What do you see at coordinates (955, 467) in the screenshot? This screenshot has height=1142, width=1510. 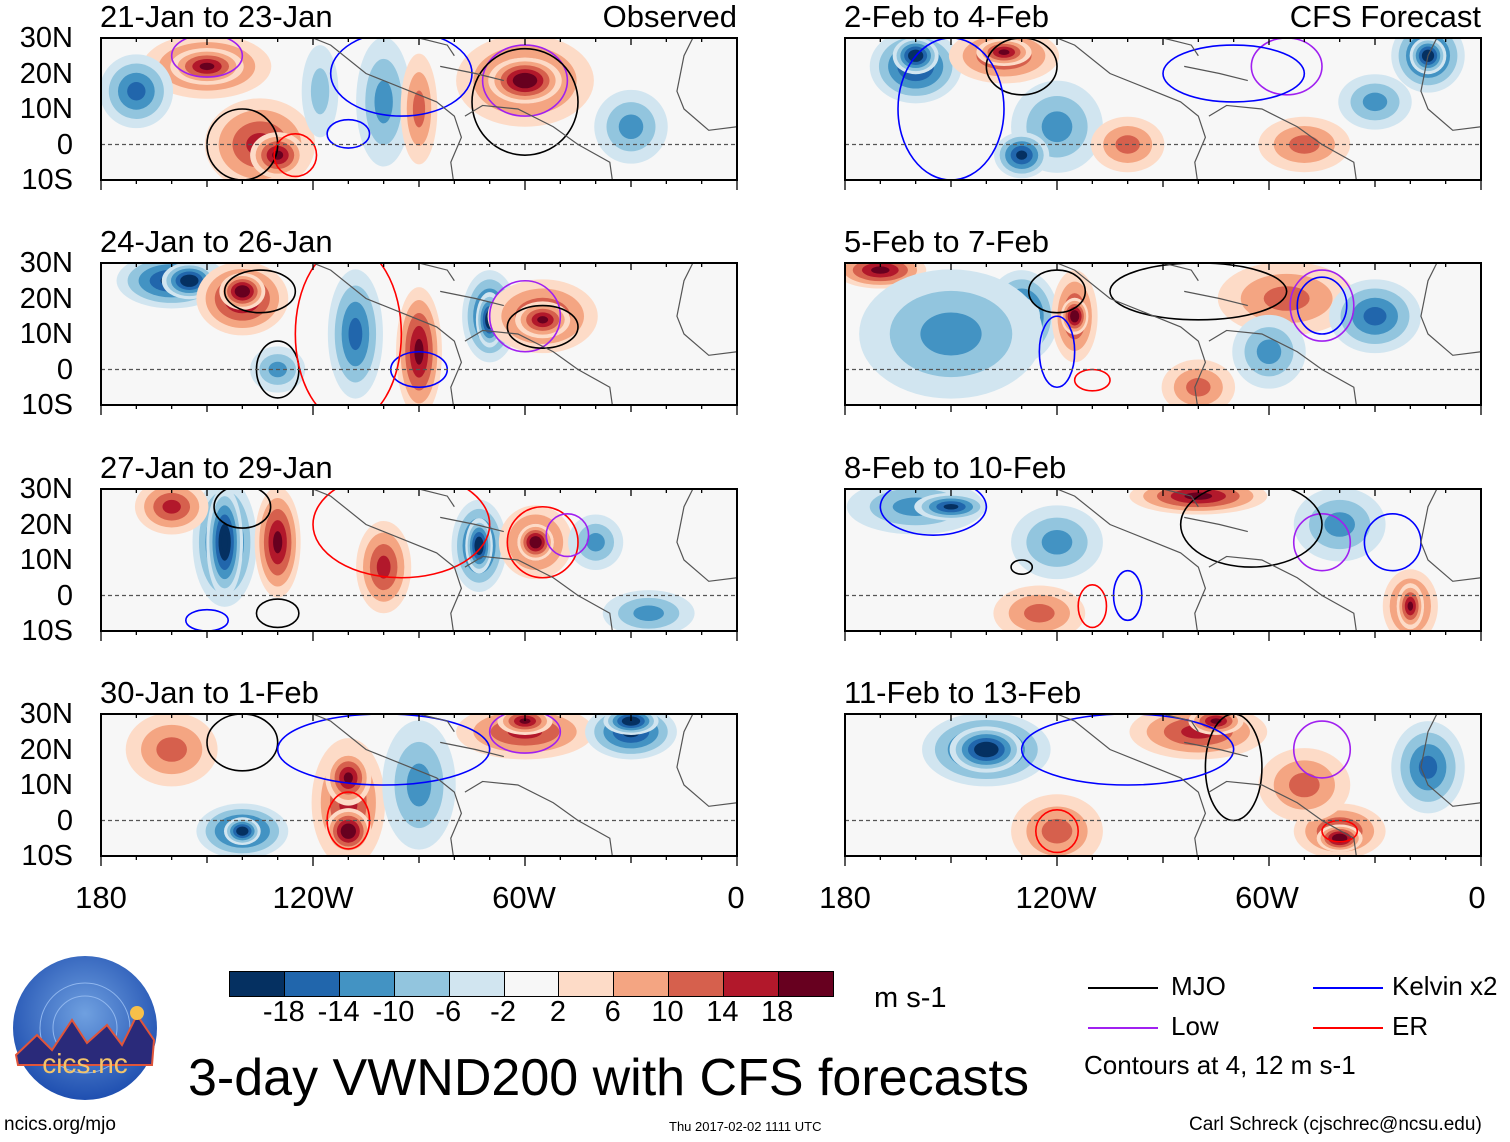 I see `panel-title: 8-Feb to 10-Feb` at bounding box center [955, 467].